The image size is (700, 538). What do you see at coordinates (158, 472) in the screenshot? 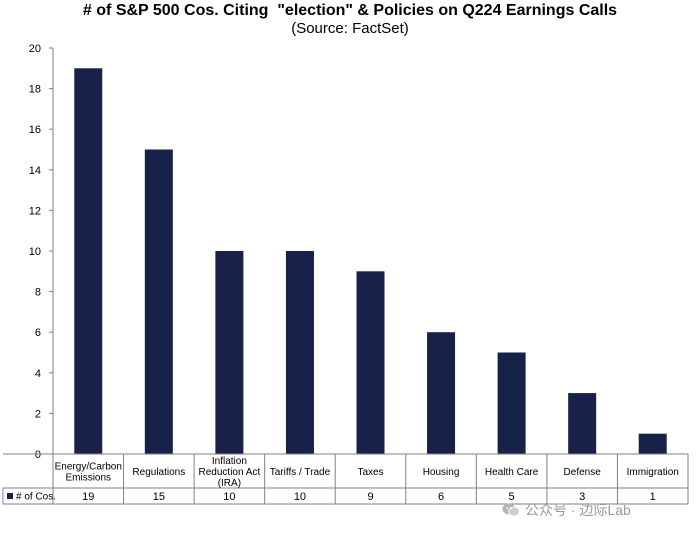
I see `x-tick-label: Regulations` at bounding box center [158, 472].